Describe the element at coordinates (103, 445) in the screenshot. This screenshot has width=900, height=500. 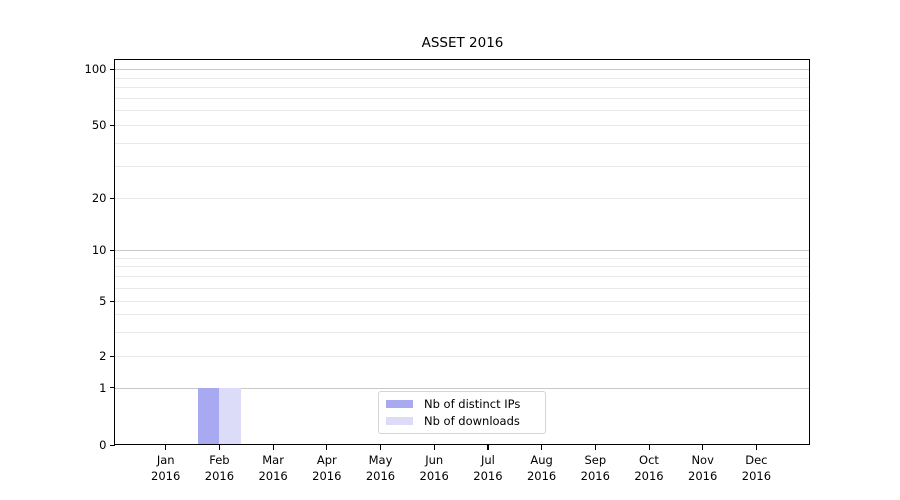
I see `y-tick-label-0: 0` at that location.